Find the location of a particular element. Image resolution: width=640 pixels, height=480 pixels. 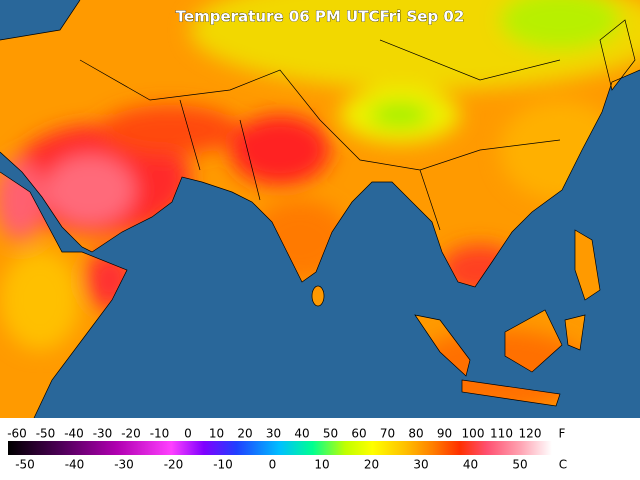

celsius-label: -40 is located at coordinates (75, 465).